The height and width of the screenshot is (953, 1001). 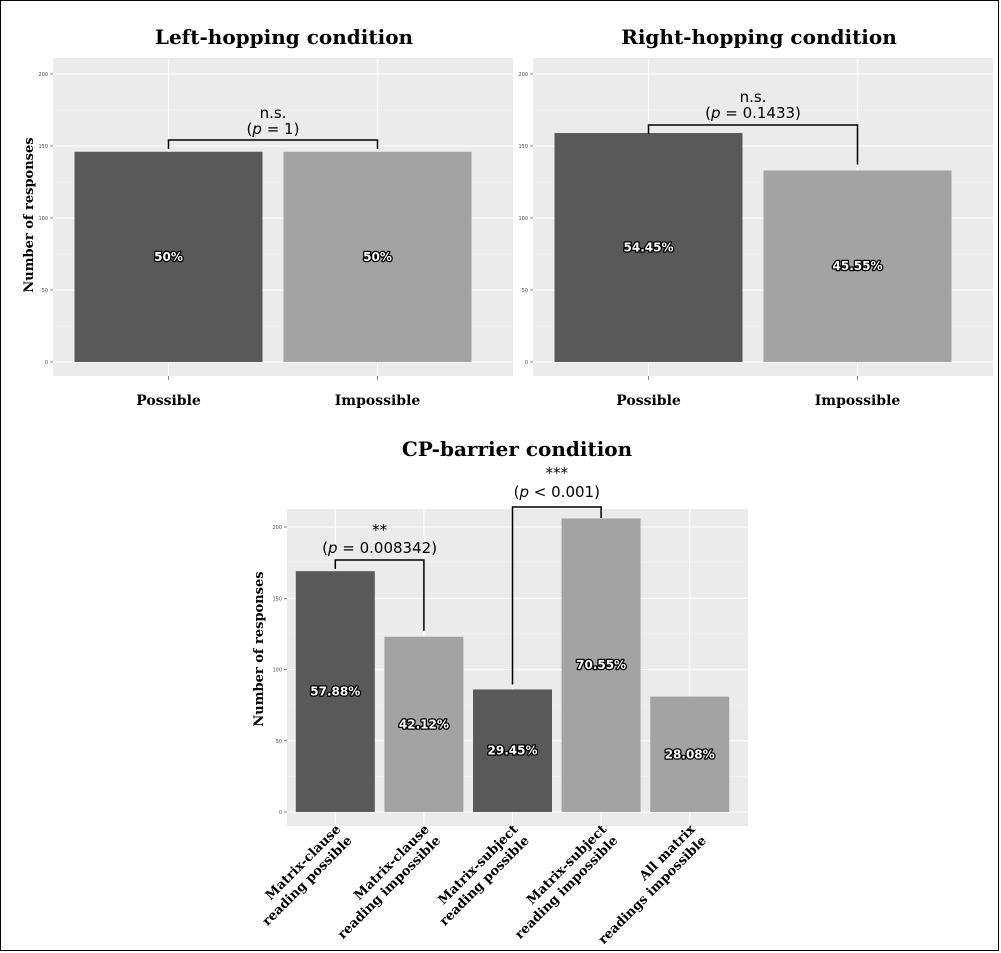 What do you see at coordinates (301, 875) in the screenshot?
I see `x-category-label: Matrix-clausereading possible` at bounding box center [301, 875].